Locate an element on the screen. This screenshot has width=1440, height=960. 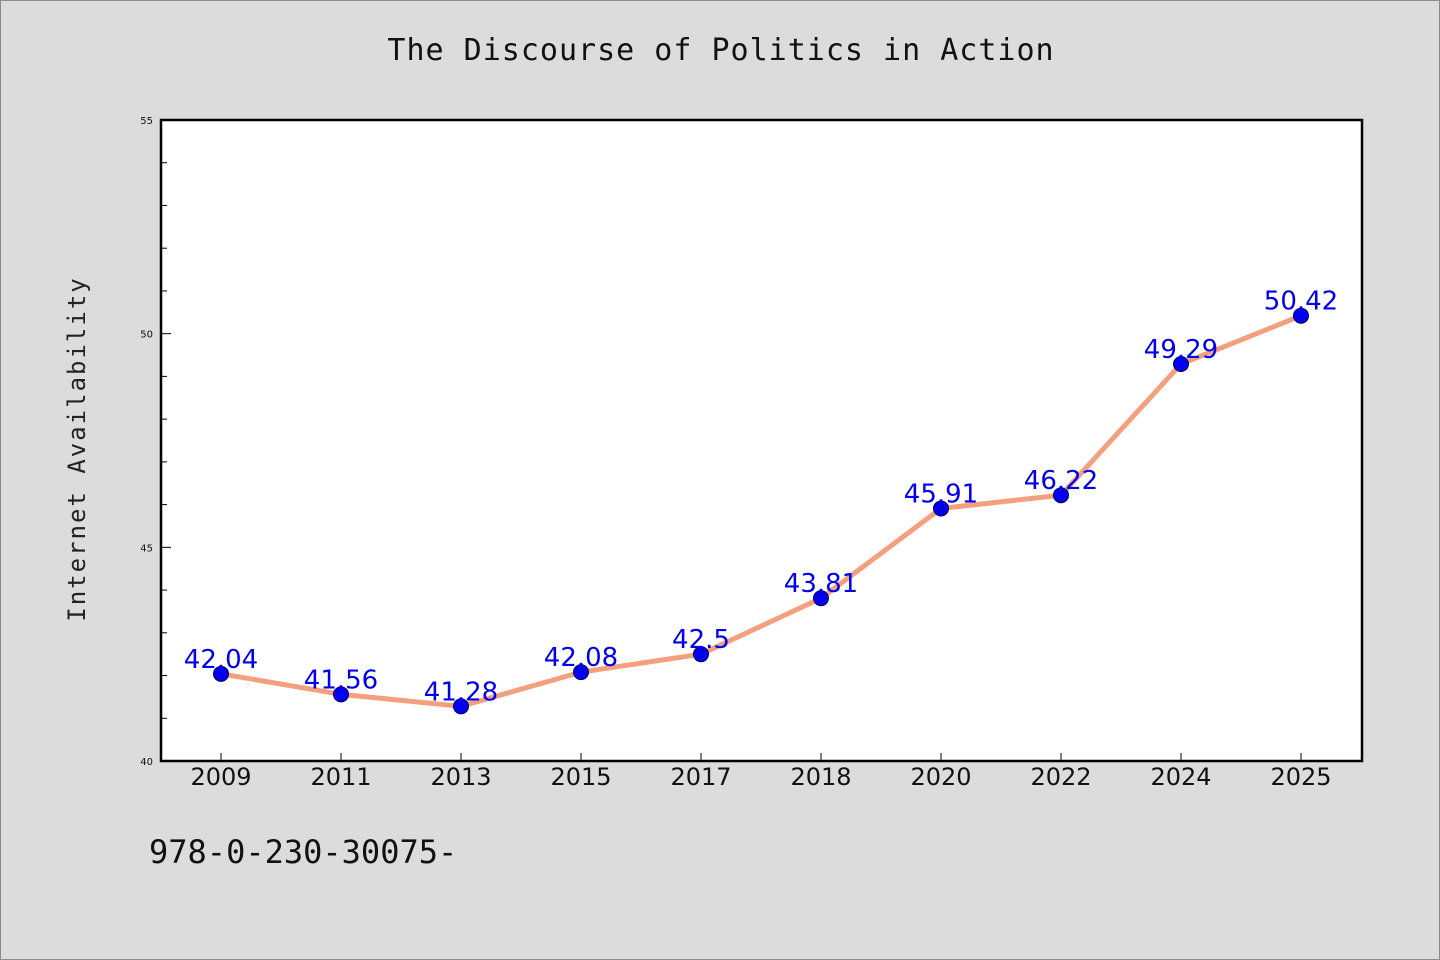
x-tick-label: 2009 is located at coordinates (220, 777).